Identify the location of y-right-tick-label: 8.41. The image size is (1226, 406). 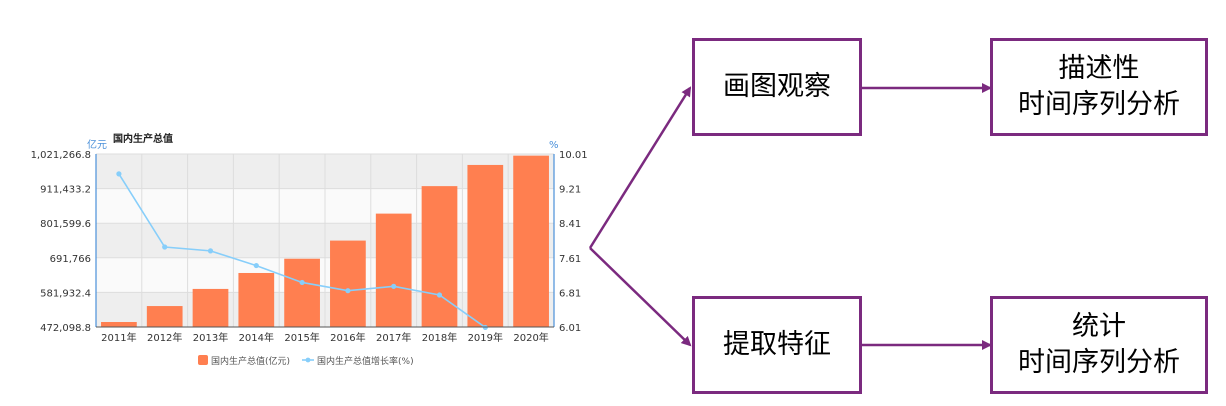
(570, 224).